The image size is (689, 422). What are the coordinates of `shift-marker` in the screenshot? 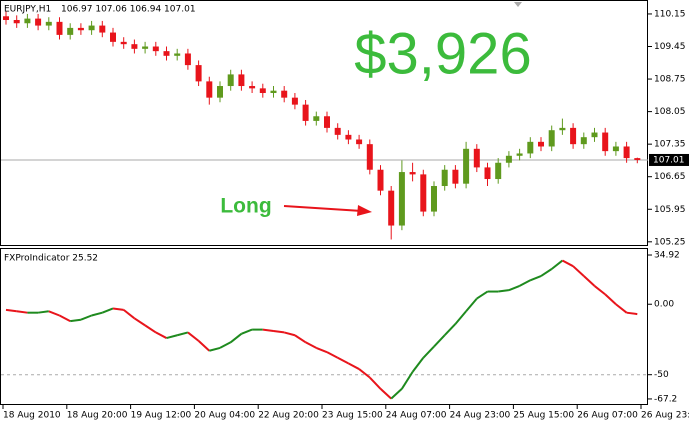 It's located at (518, 4).